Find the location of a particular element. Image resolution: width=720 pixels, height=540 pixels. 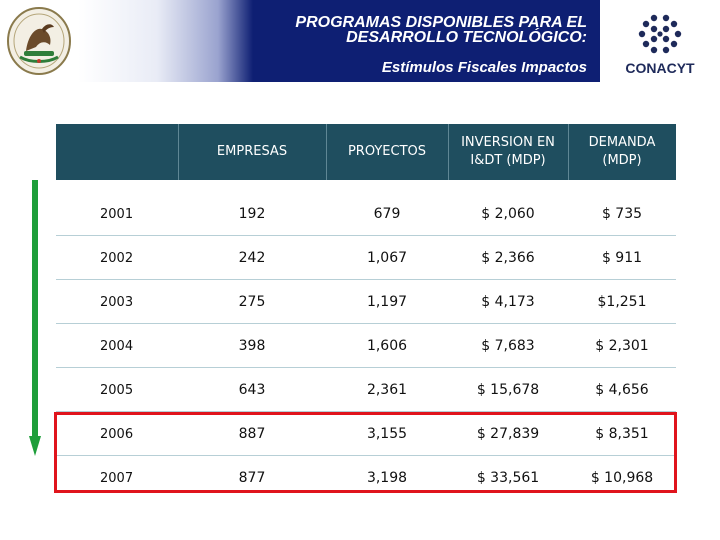

demanda-cell: $ 4,656 is located at coordinates (622, 390).